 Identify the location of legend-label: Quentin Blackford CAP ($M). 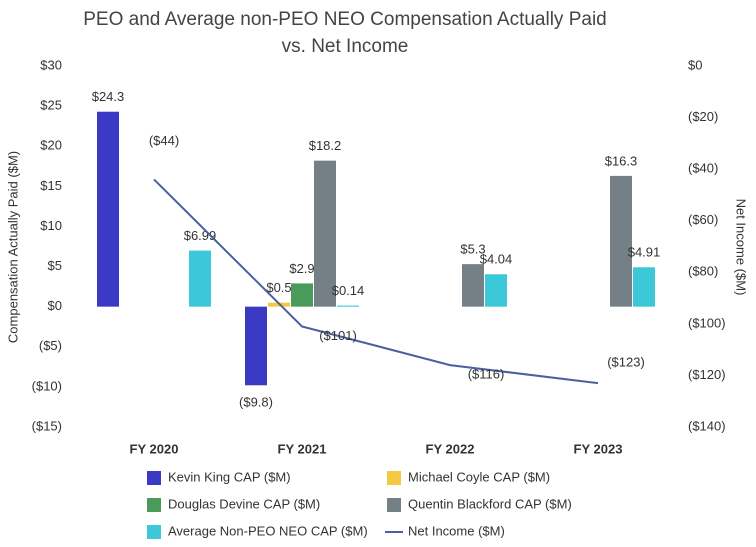
(490, 503).